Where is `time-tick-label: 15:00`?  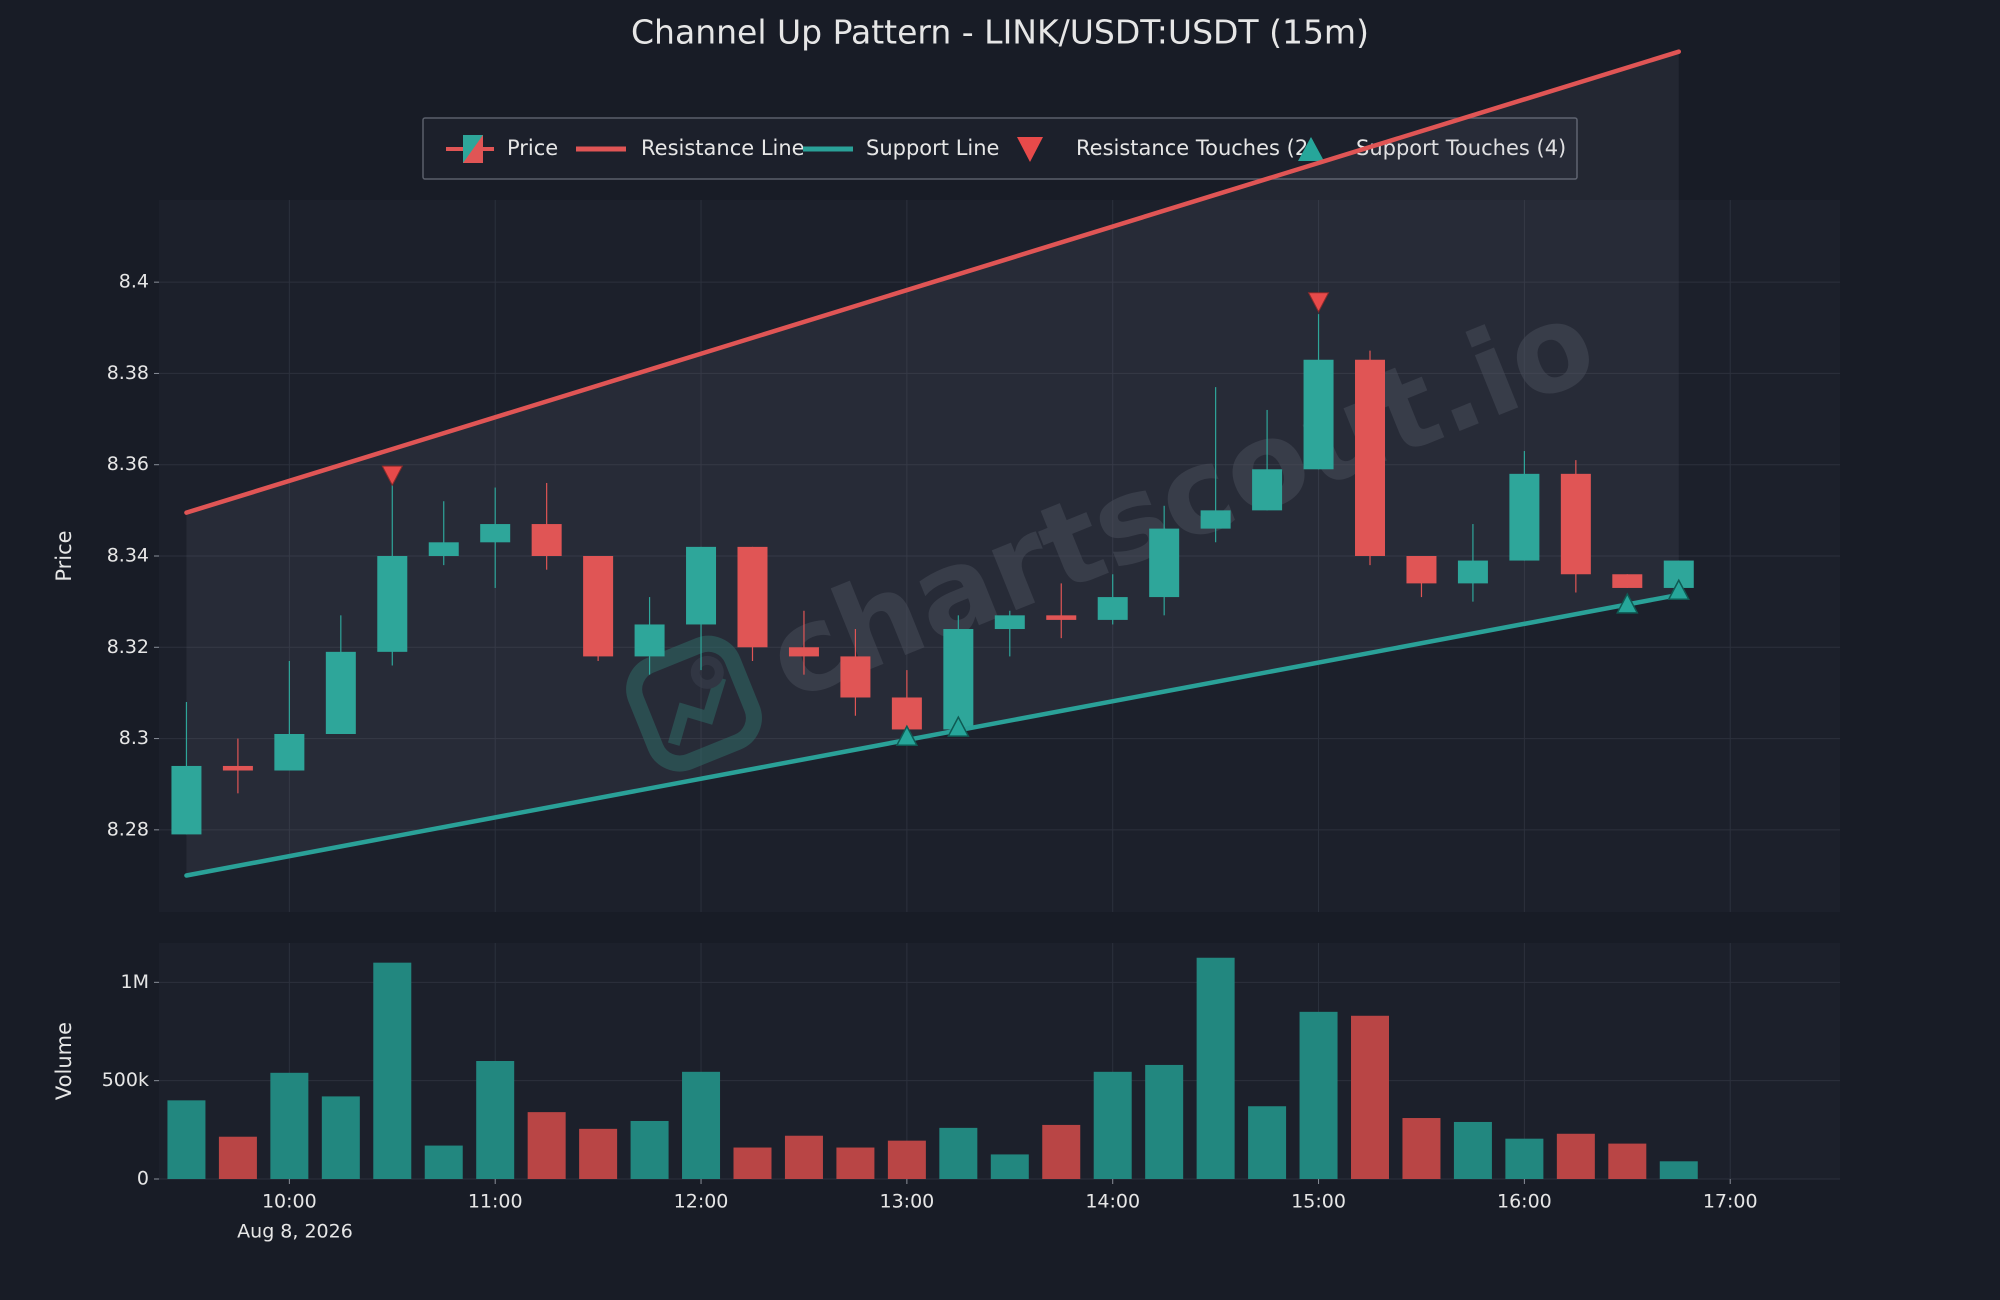
time-tick-label: 15:00 is located at coordinates (1318, 1202).